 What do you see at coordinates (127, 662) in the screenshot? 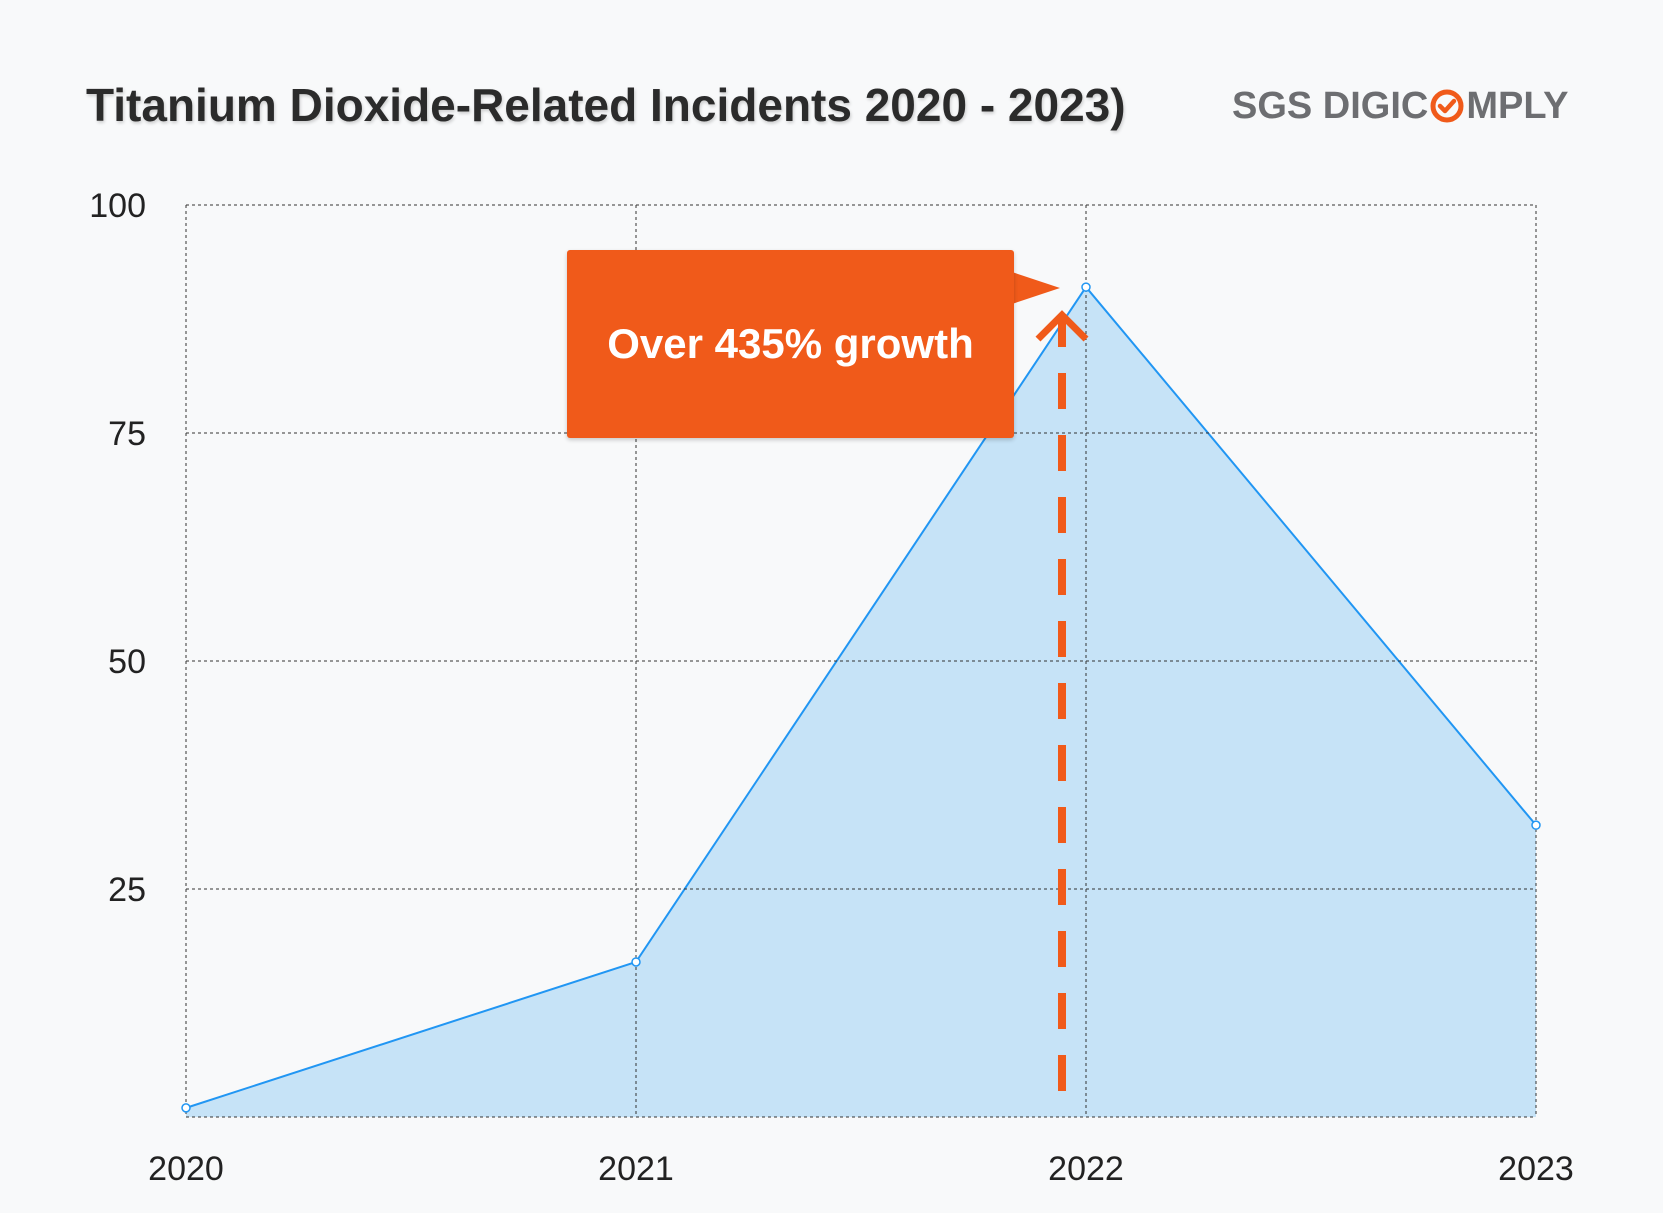
I see `y-tick-label: 50` at bounding box center [127, 662].